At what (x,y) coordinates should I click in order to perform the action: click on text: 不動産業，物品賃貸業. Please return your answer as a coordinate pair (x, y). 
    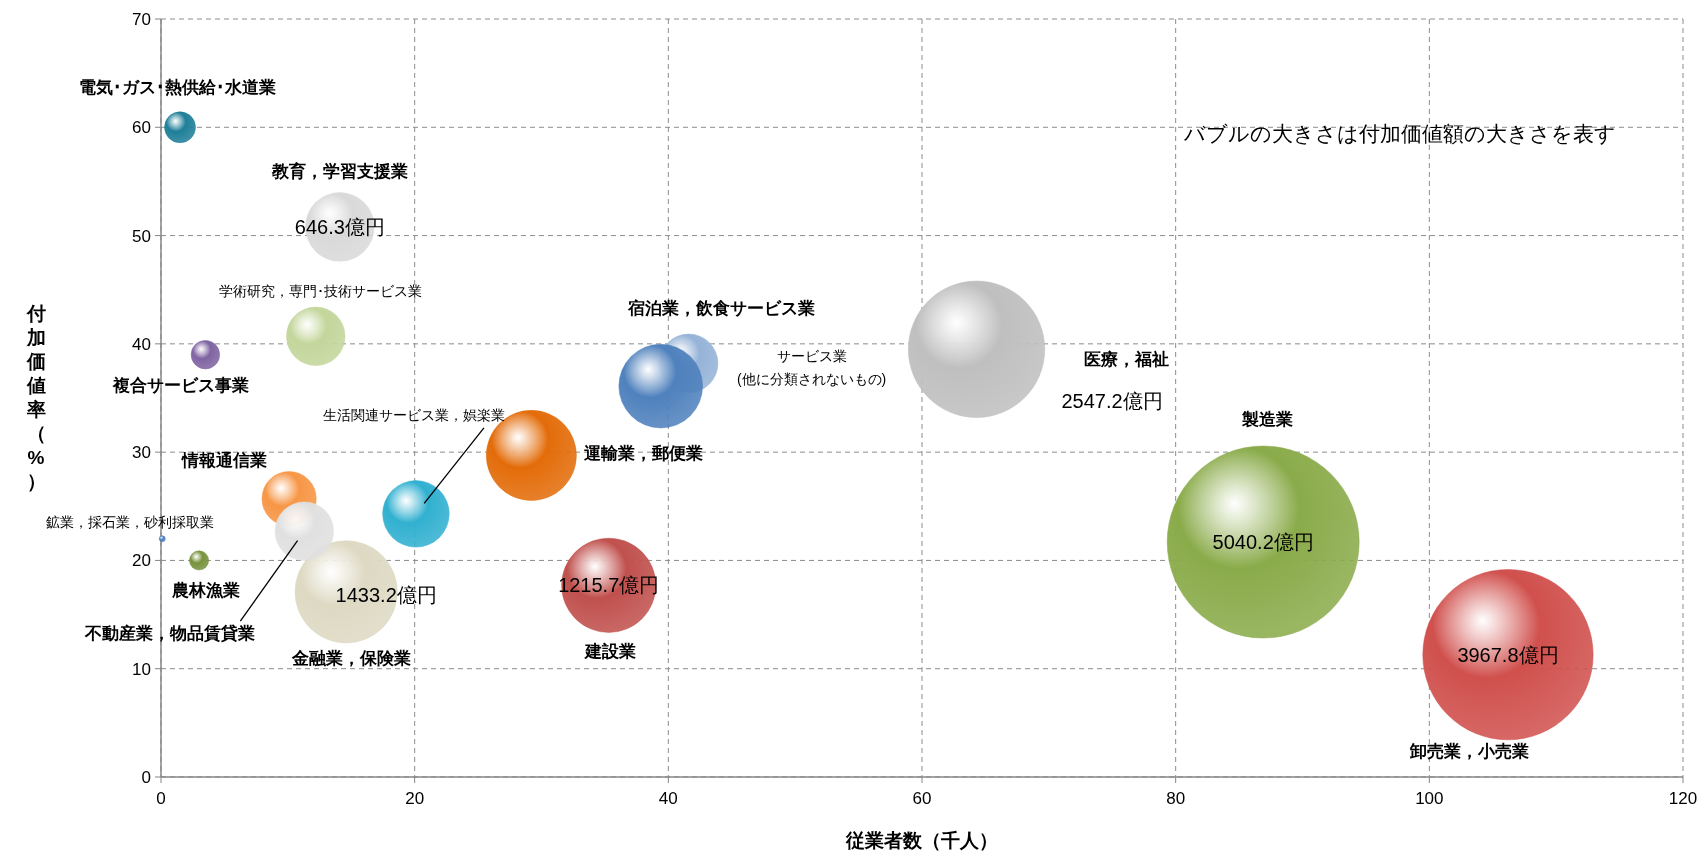
    Looking at the image, I should click on (170, 634).